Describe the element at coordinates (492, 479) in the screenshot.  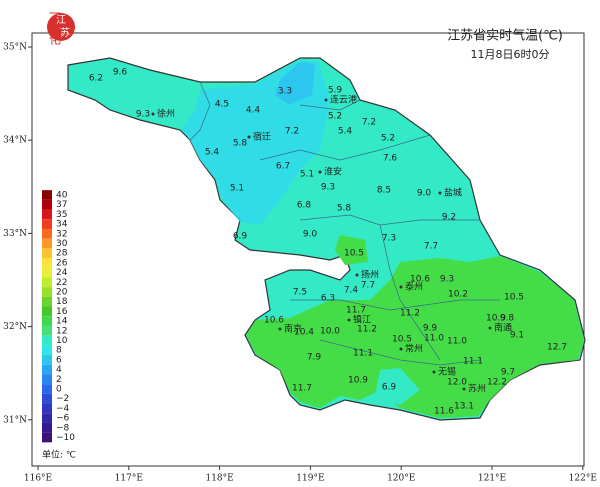
I see `longitude-label: 121°E` at that location.